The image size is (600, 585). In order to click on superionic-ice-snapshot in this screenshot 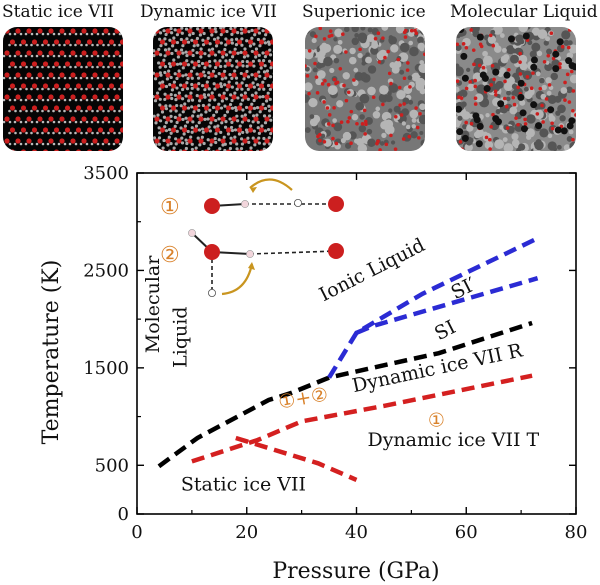, I will do `click(365, 89)`.